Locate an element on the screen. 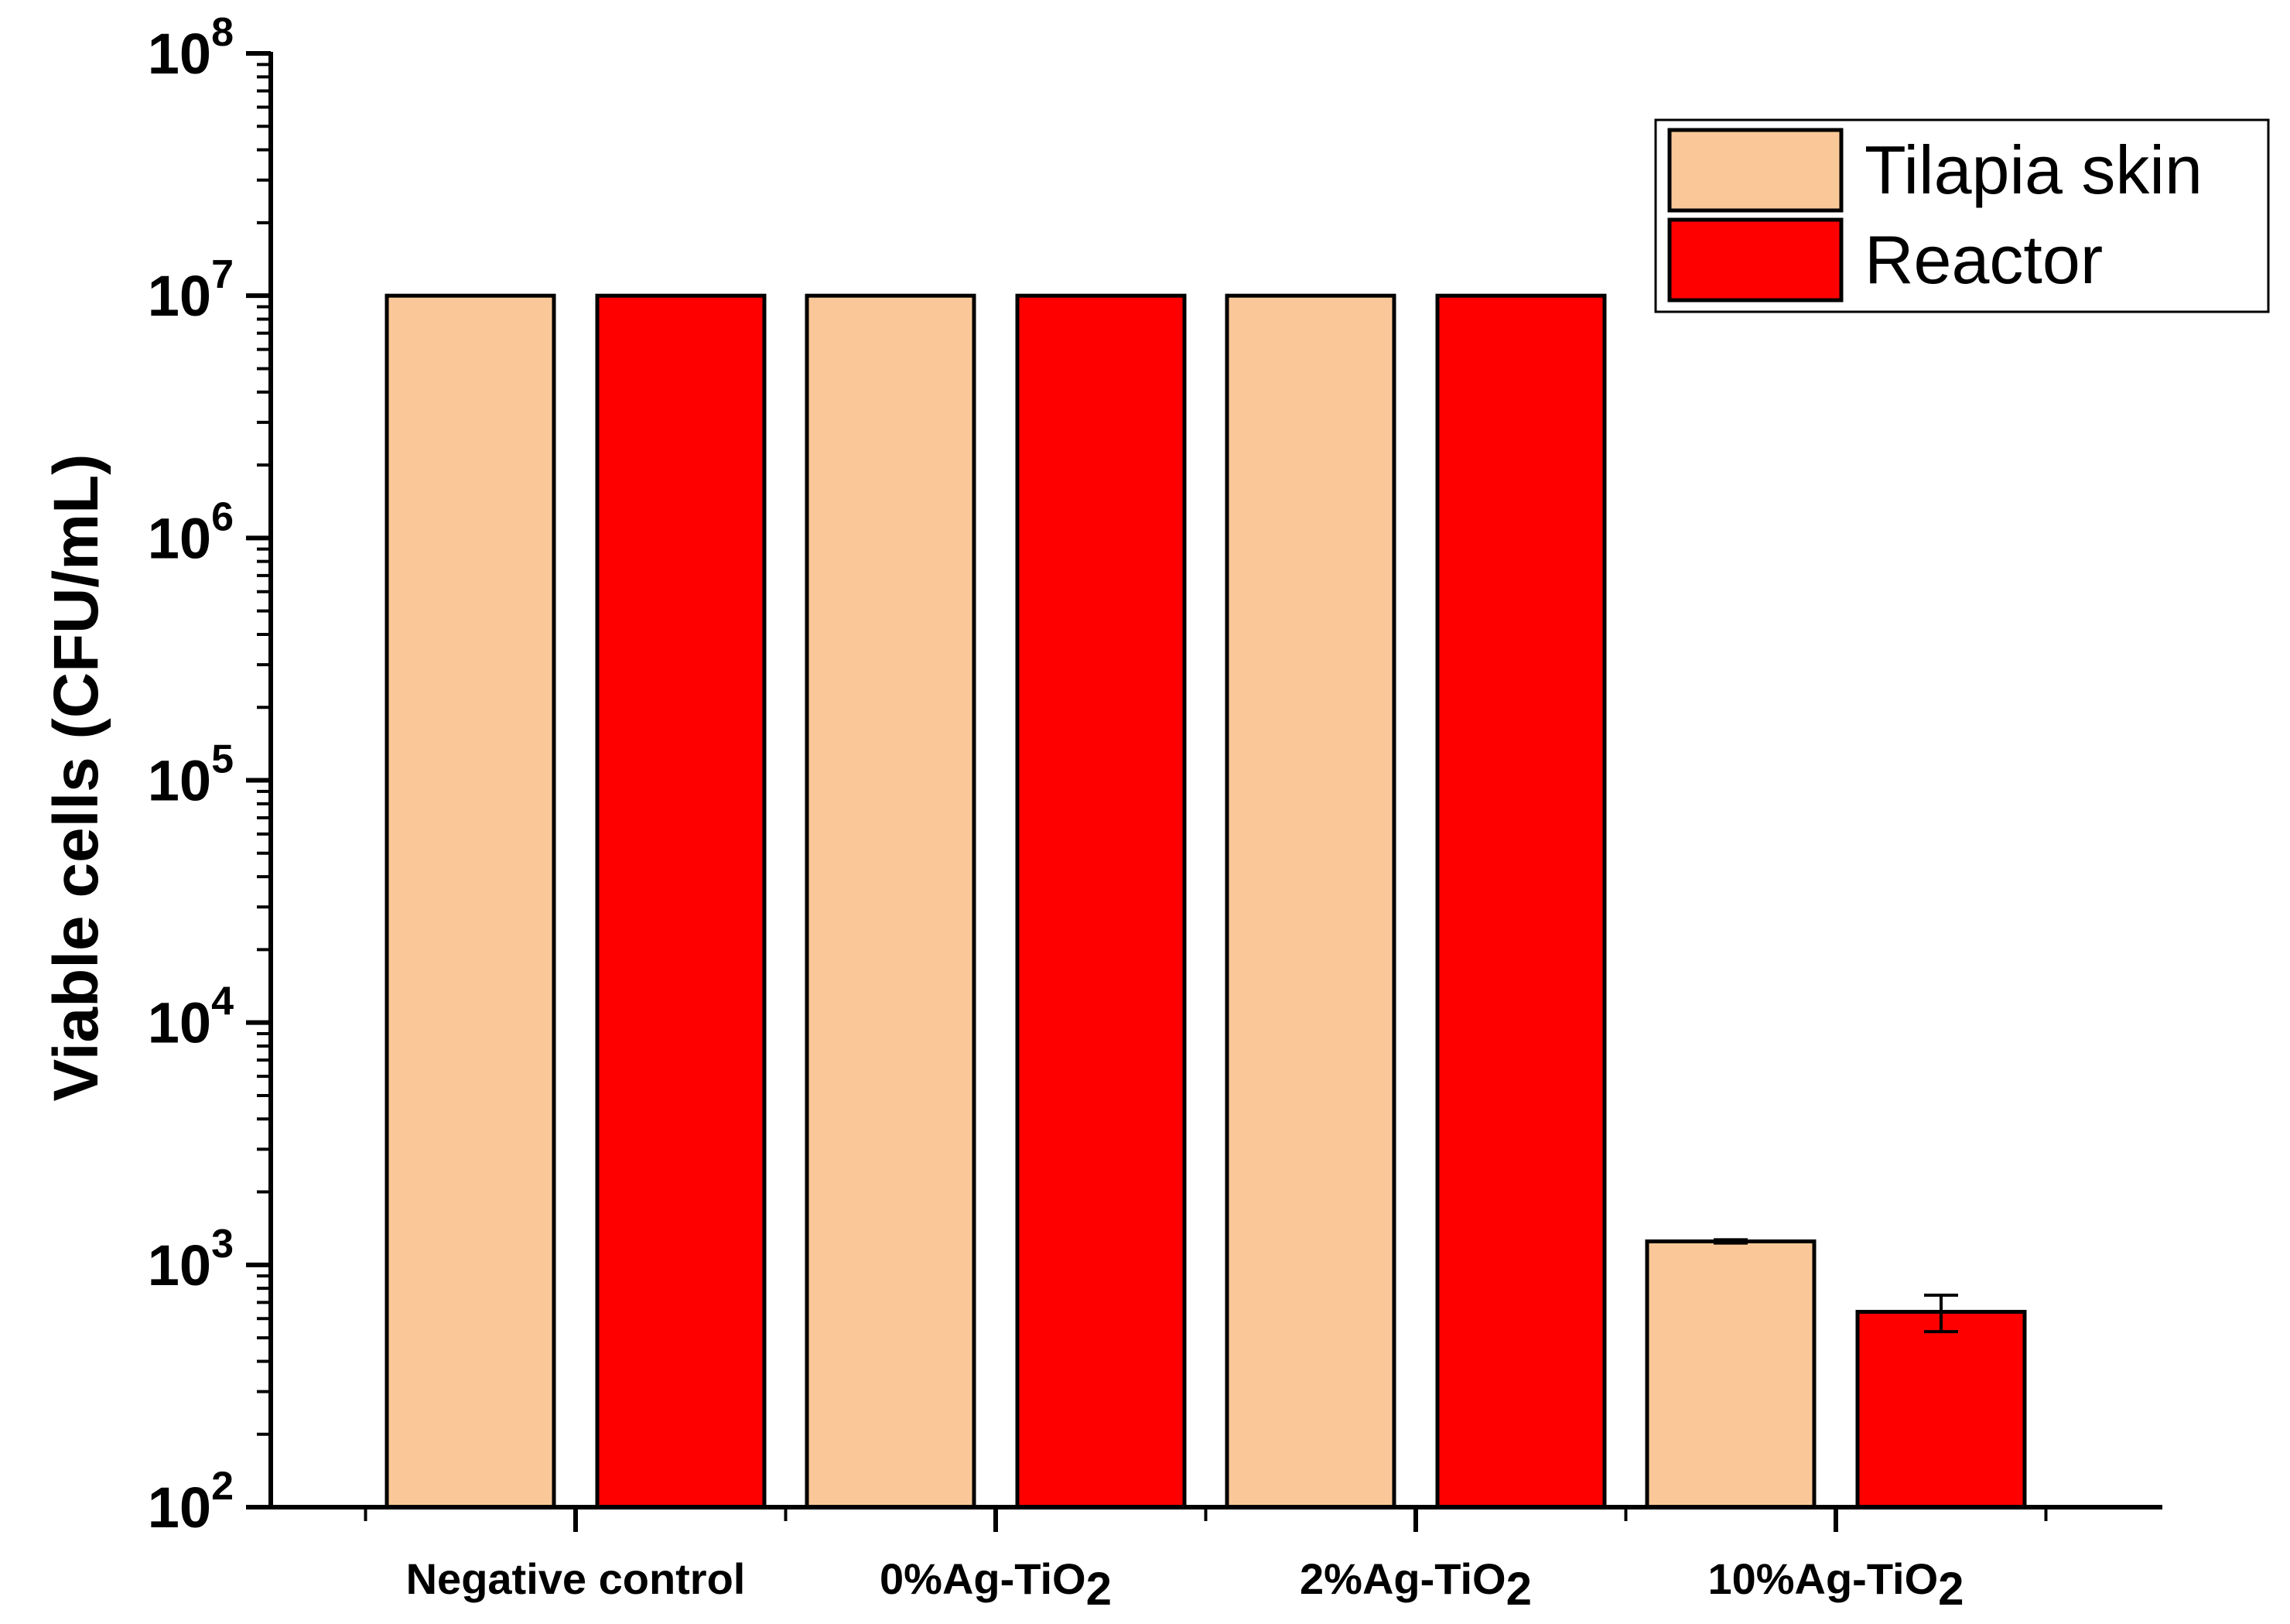 The width and height of the screenshot is (2290, 1624). y-tick-label: 10⁴ is located at coordinates (191, 1017).